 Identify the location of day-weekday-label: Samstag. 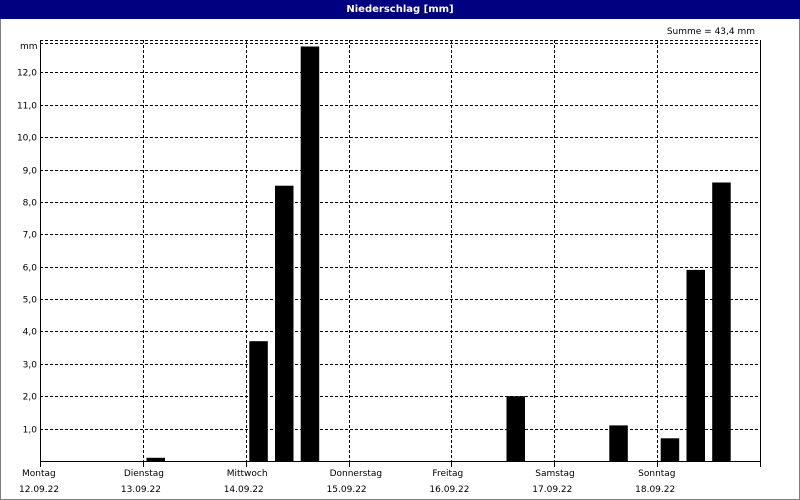
(554, 474).